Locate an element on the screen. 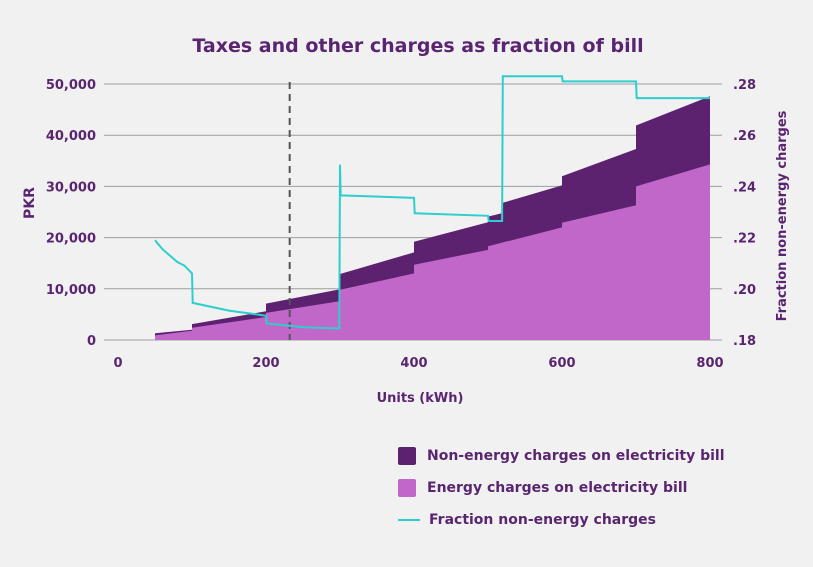 This screenshot has height=567, width=813. x-tick-label: 0 is located at coordinates (117, 363).